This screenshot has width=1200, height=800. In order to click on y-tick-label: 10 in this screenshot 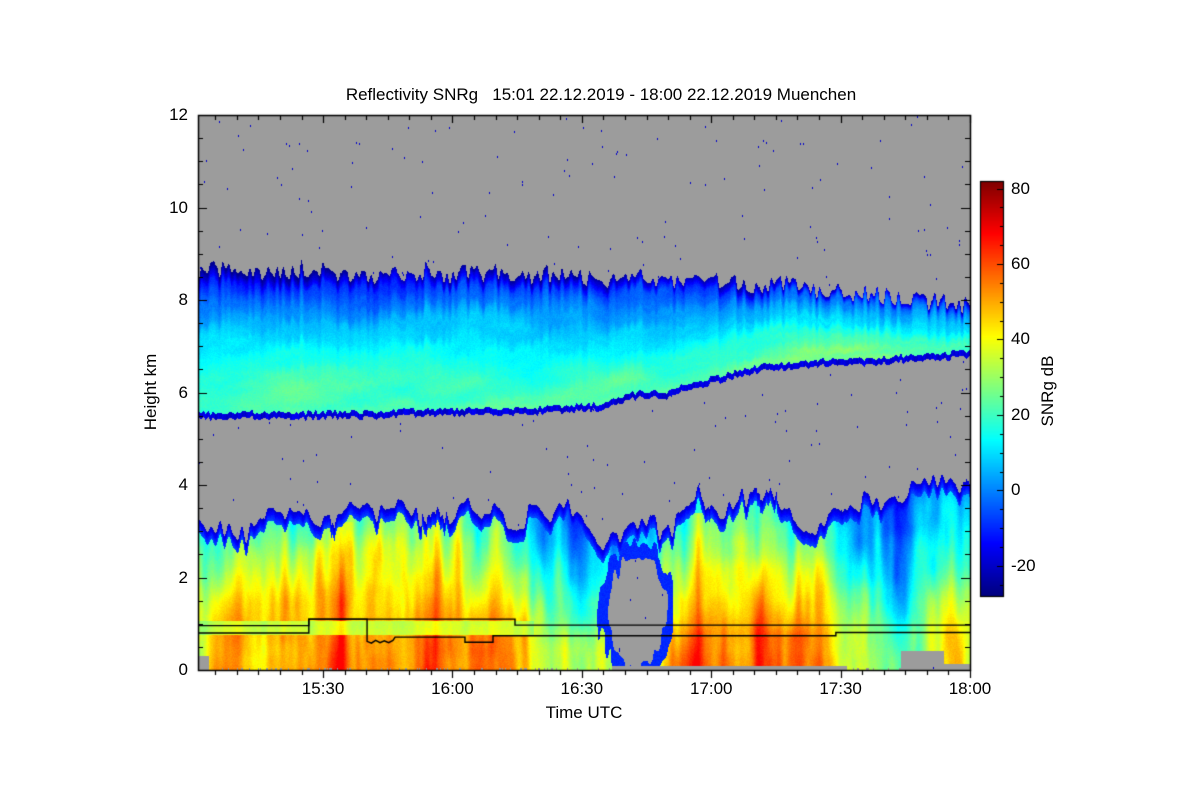, I will do `click(178, 207)`.